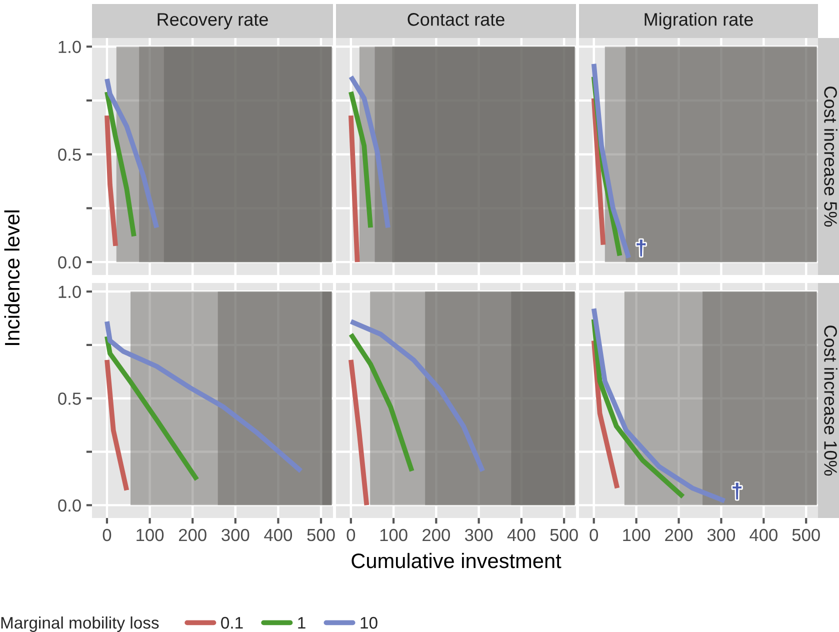 This screenshot has width=839, height=632. Describe the element at coordinates (302, 623) in the screenshot. I see `legend-label: 1` at that location.